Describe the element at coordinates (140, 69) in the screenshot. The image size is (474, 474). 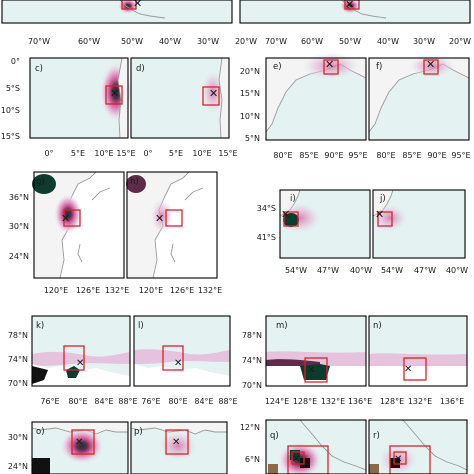
I see `panel-label: d)` at that location.